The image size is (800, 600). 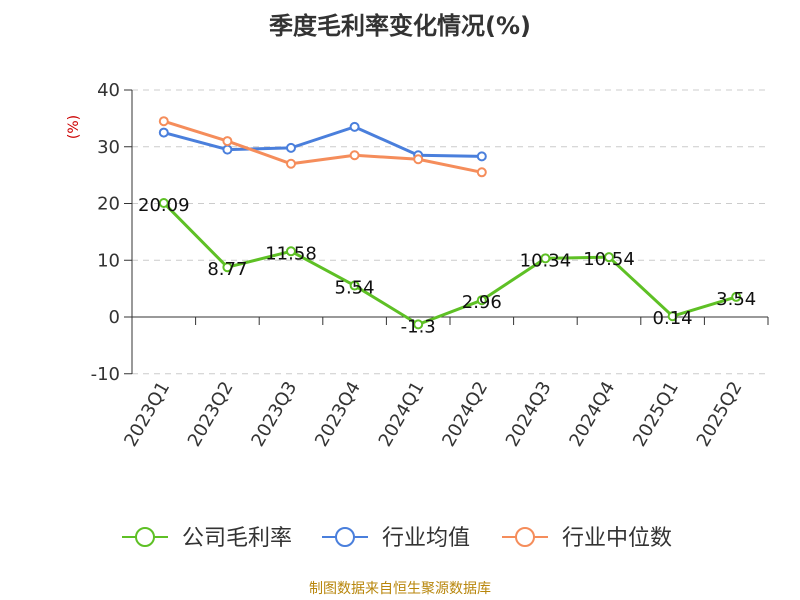 What do you see at coordinates (465, 414) in the screenshot?
I see `x-tick-label: 2024Q2` at bounding box center [465, 414].